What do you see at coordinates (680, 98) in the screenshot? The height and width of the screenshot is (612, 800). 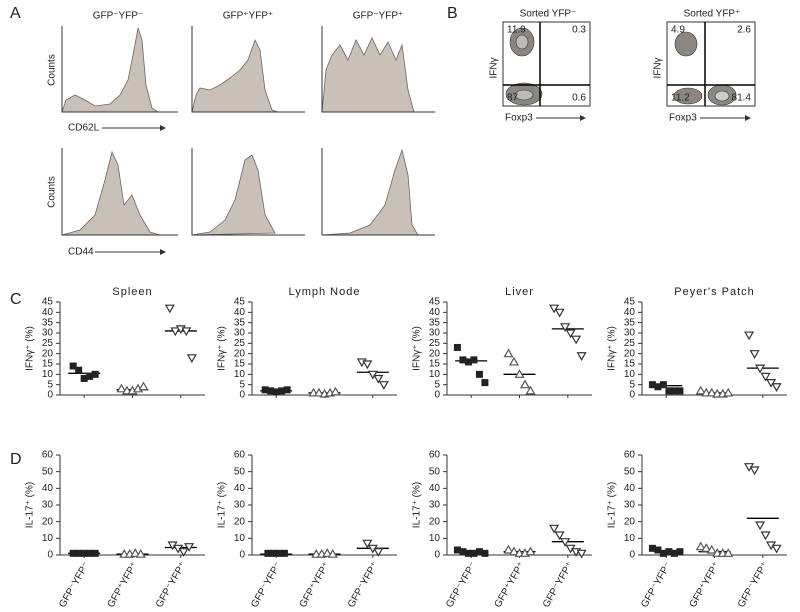 I see `quadrant-value: 11.2` at bounding box center [680, 98].